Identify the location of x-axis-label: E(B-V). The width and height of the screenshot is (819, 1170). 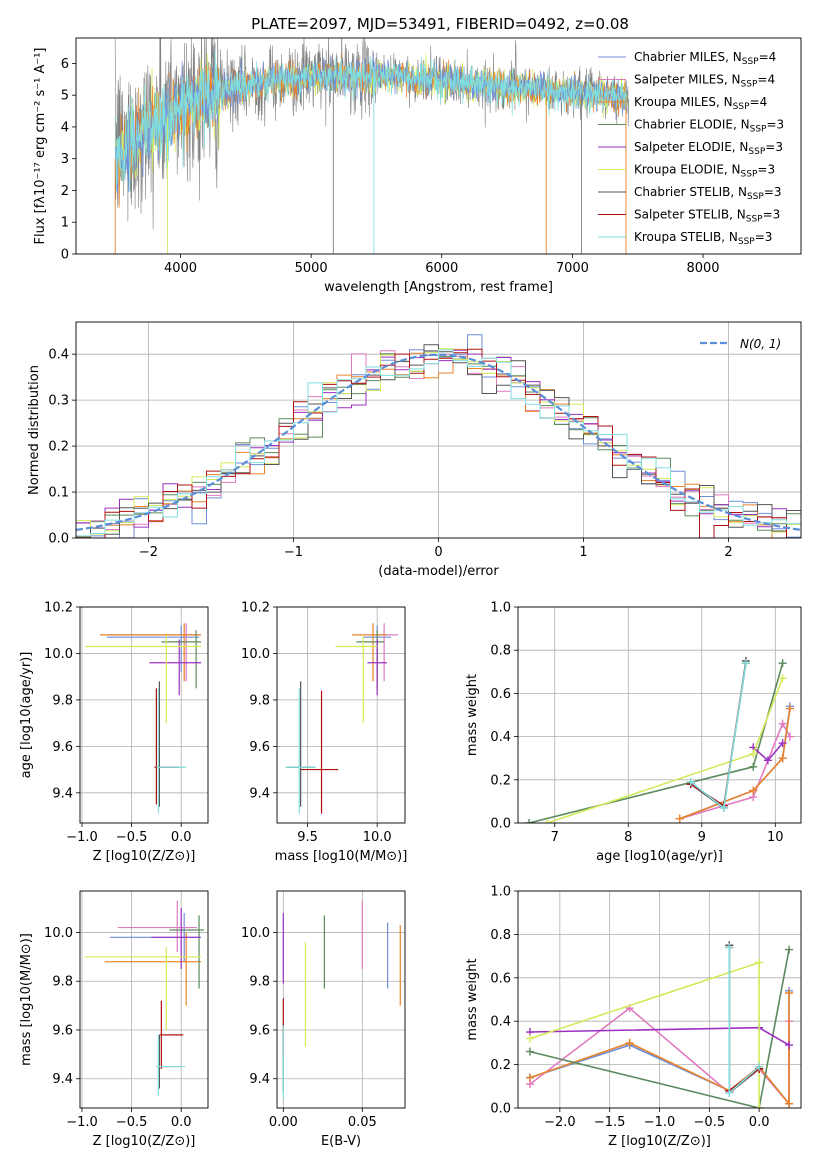
(341, 1141).